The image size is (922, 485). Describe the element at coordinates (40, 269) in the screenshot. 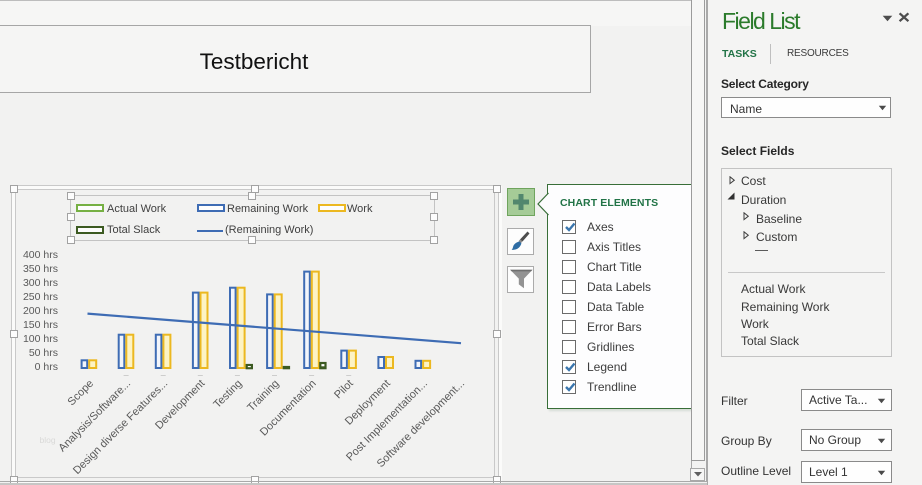

I see `svg-text: 350 hrs` at that location.